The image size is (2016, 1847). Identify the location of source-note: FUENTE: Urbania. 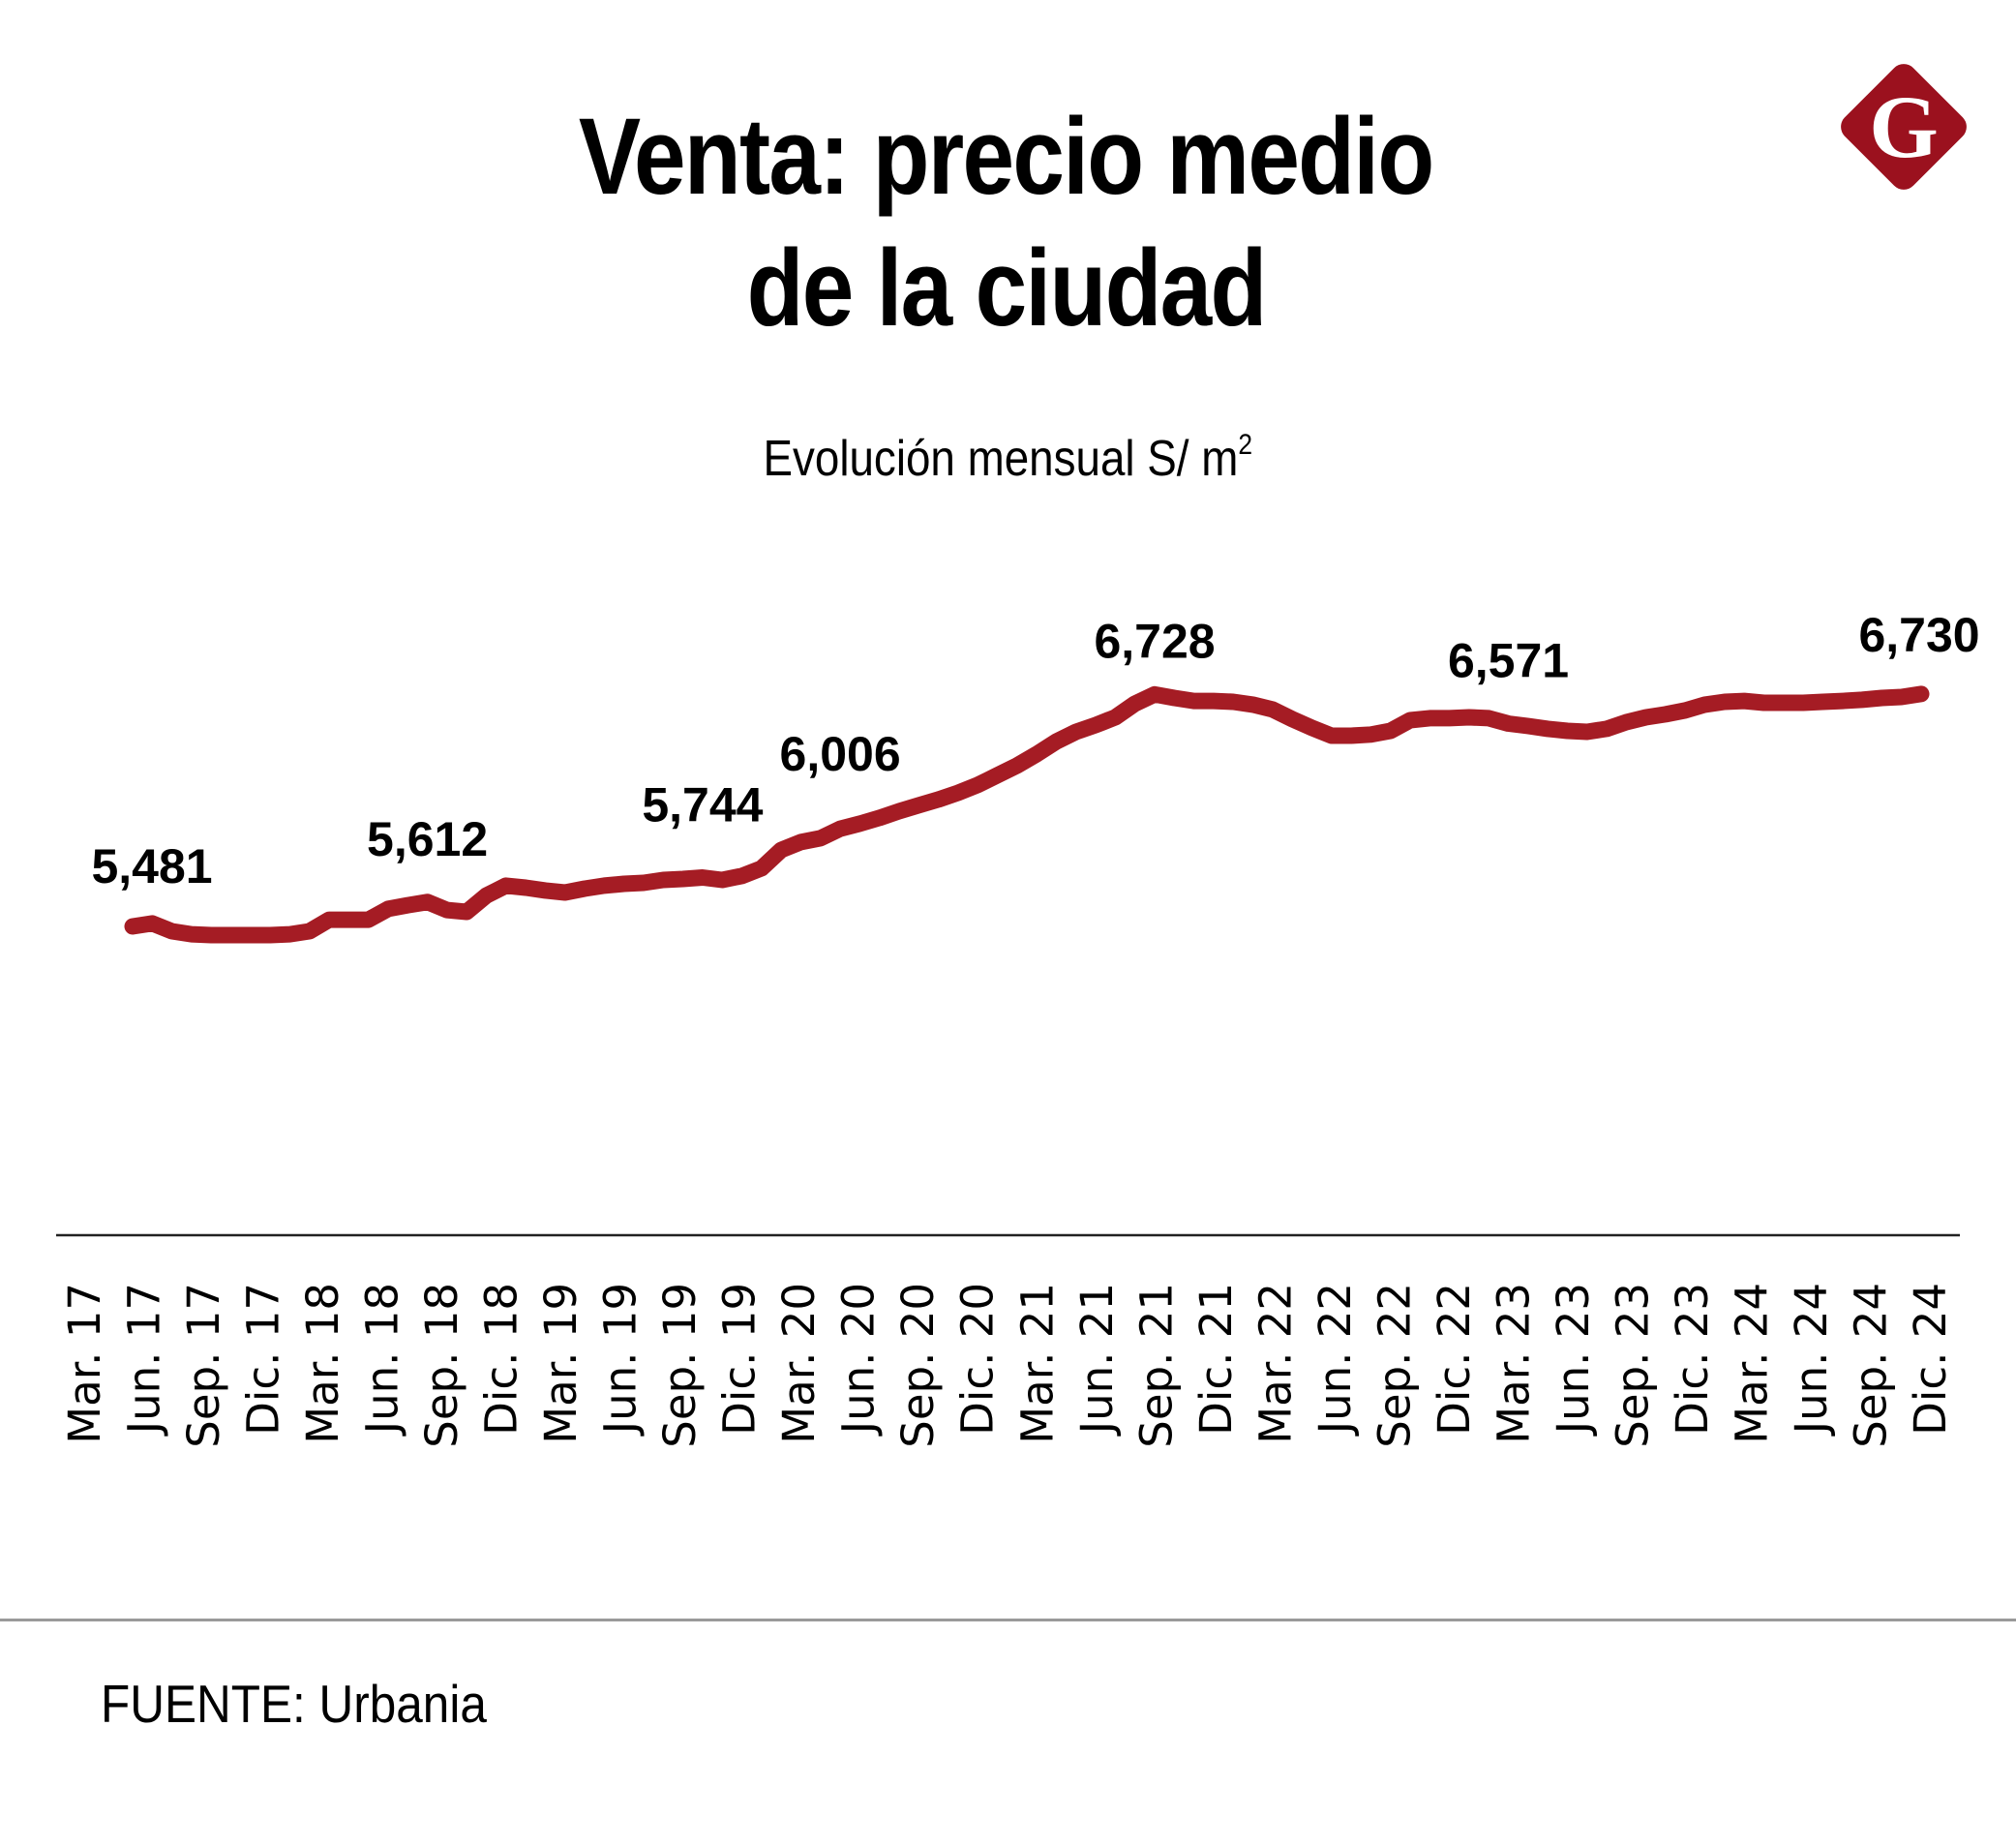
(315, 1704).